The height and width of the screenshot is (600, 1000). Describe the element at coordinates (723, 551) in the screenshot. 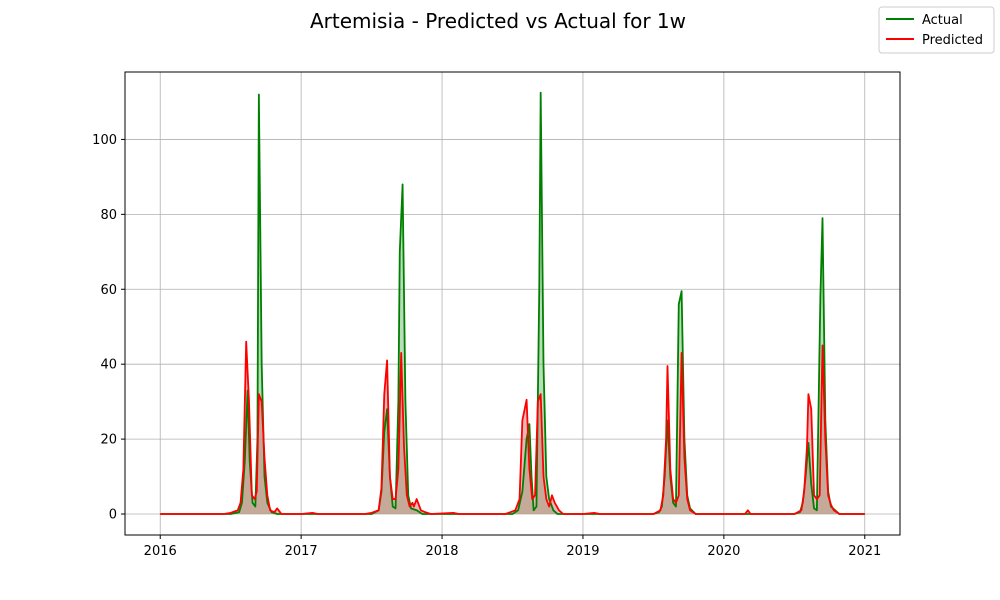

I see `x-tick-label: 2020` at that location.